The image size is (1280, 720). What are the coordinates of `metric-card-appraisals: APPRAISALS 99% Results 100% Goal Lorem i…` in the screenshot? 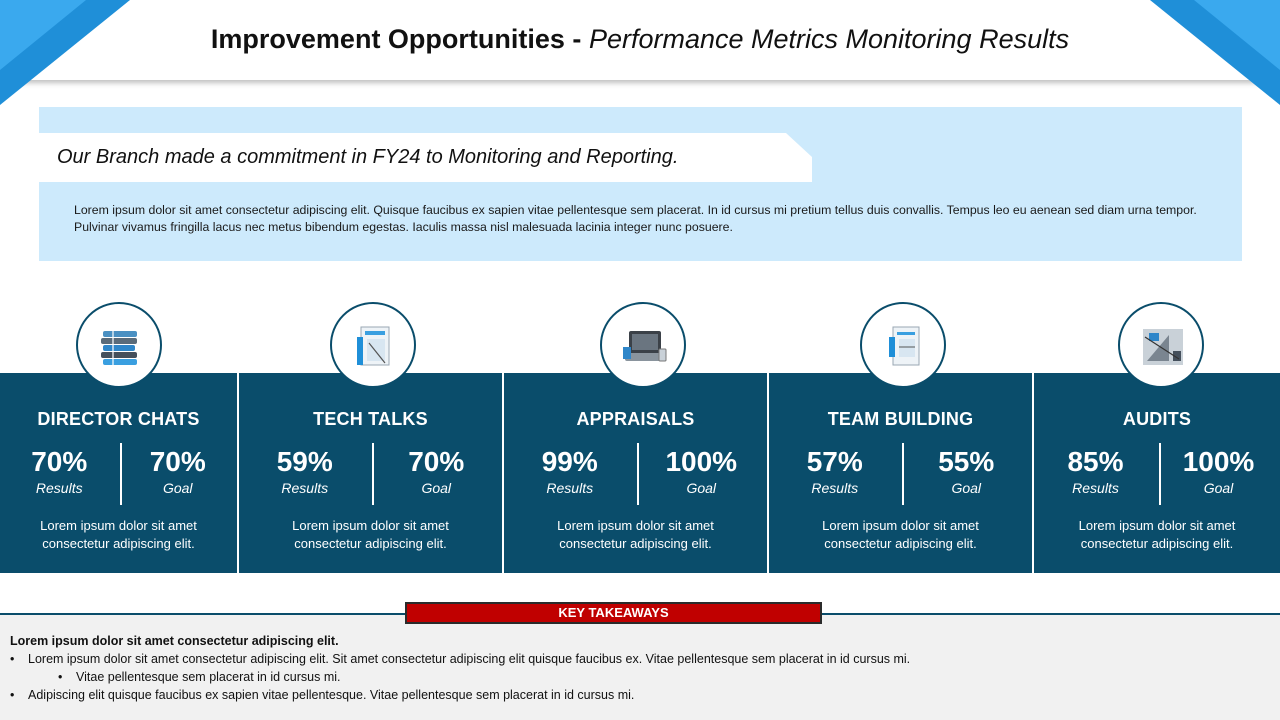 It's located at (635, 473).